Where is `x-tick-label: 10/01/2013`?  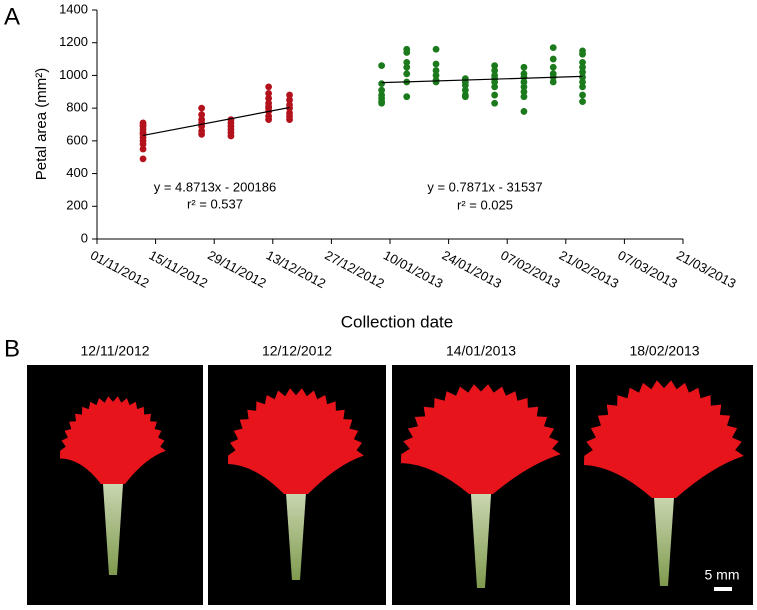 x-tick-label: 10/01/2013 is located at coordinates (413, 269).